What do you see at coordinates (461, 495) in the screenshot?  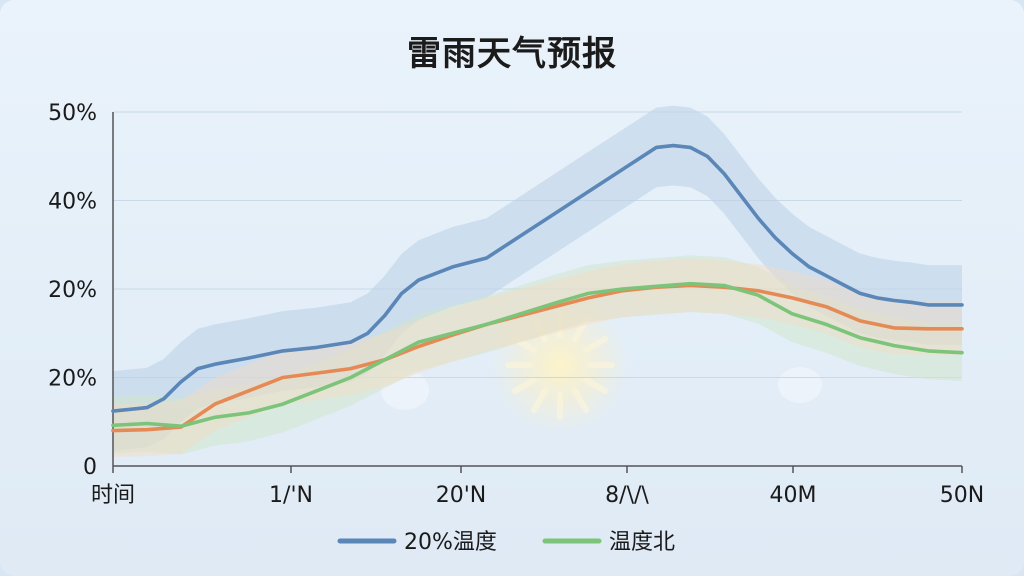 I see `x-tick-label: 20'N` at bounding box center [461, 495].